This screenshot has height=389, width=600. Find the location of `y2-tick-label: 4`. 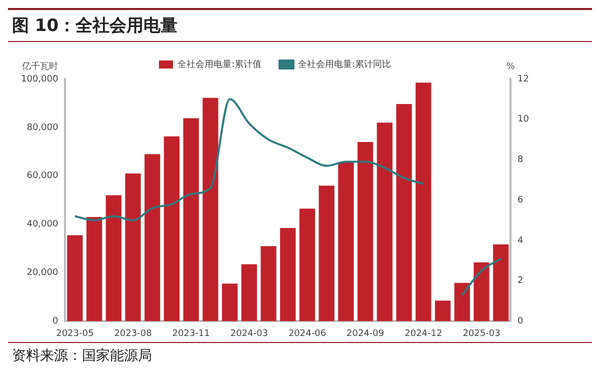

y2-tick-label: 4 is located at coordinates (521, 241).